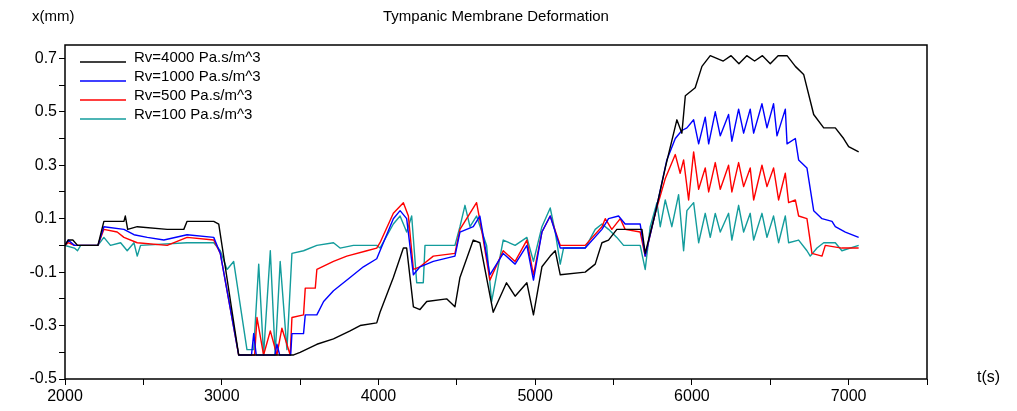 This screenshot has width=1017, height=411. I want to click on x-tick-label: 4000, so click(378, 396).